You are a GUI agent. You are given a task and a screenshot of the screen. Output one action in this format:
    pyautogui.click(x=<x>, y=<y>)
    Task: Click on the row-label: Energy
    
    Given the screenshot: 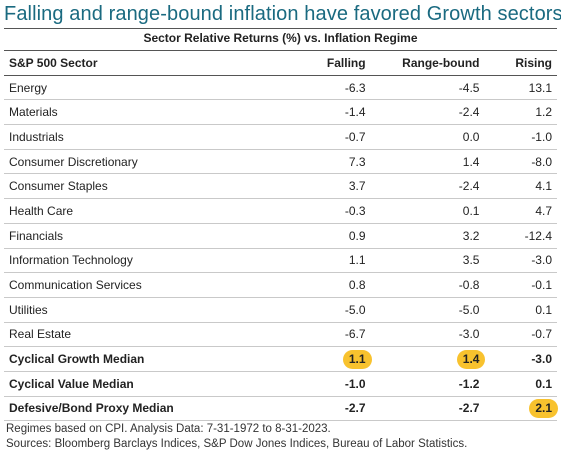 What is the action you would take?
    pyautogui.click(x=135, y=88)
    